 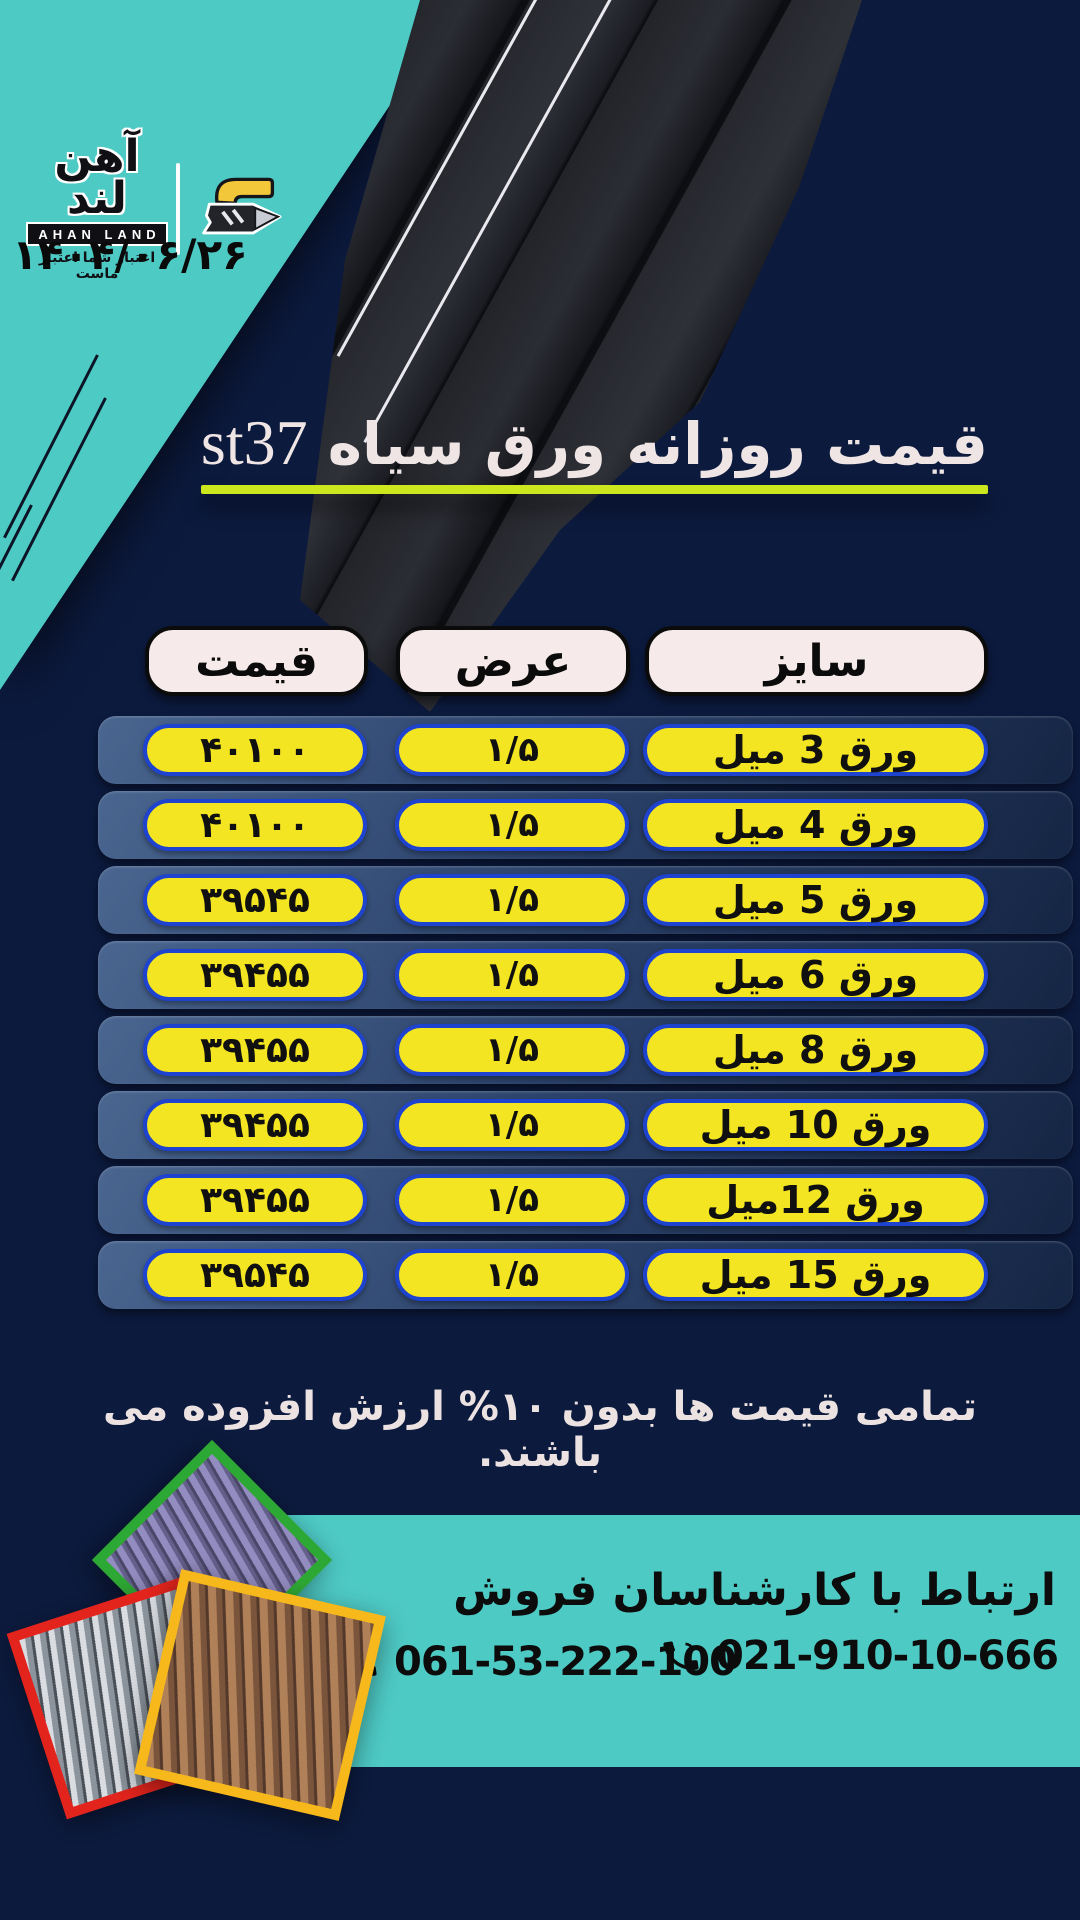 I want to click on contact-heading: ارتباط با کارشناسان فروش, so click(x=754, y=1590).